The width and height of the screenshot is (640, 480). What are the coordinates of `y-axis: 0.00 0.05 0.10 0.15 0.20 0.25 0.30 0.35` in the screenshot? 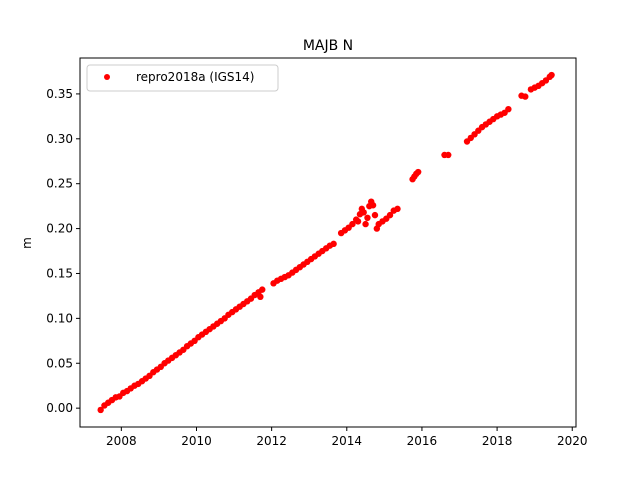 It's located at (63, 251).